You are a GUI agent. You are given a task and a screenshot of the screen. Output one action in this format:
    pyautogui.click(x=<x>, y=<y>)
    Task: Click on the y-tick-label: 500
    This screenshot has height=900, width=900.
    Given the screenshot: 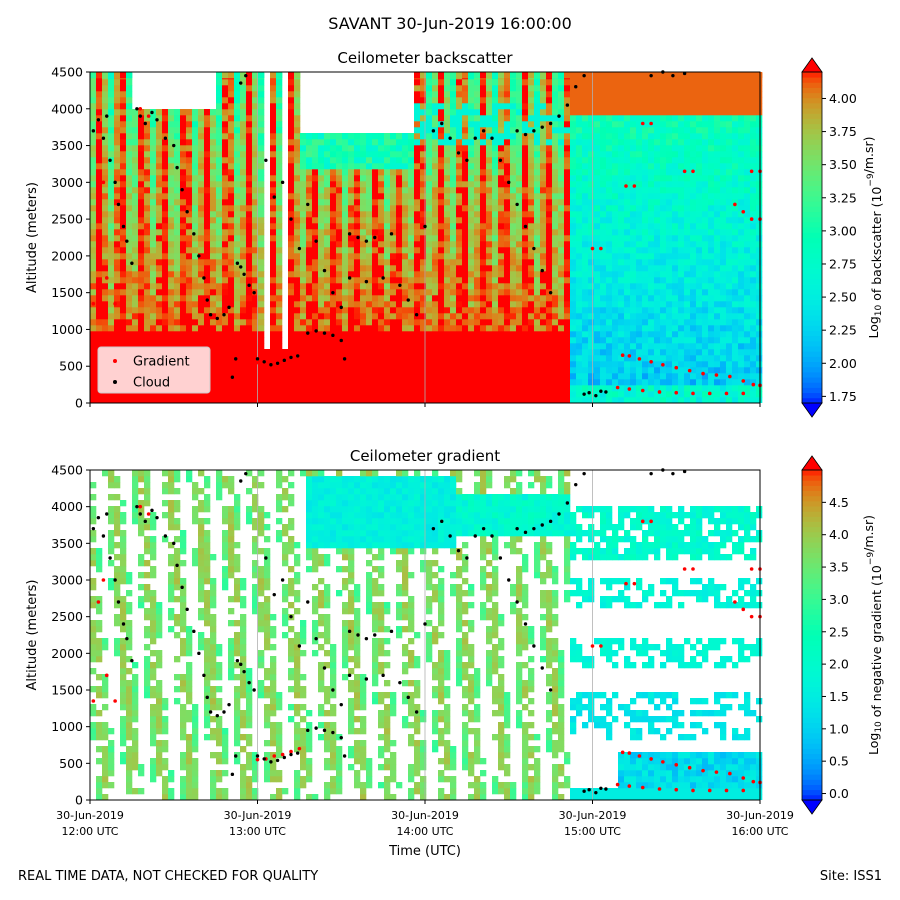 What is the action you would take?
    pyautogui.click(x=71, y=763)
    